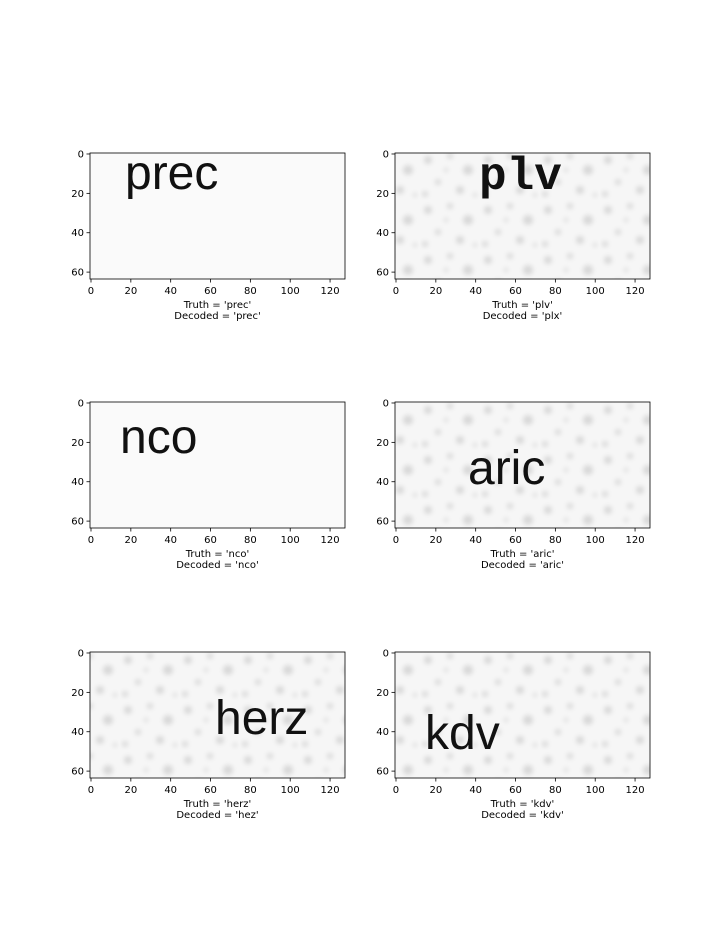 The width and height of the screenshot is (720, 936). What do you see at coordinates (462, 733) in the screenshot?
I see `image-text: kdv` at bounding box center [462, 733].